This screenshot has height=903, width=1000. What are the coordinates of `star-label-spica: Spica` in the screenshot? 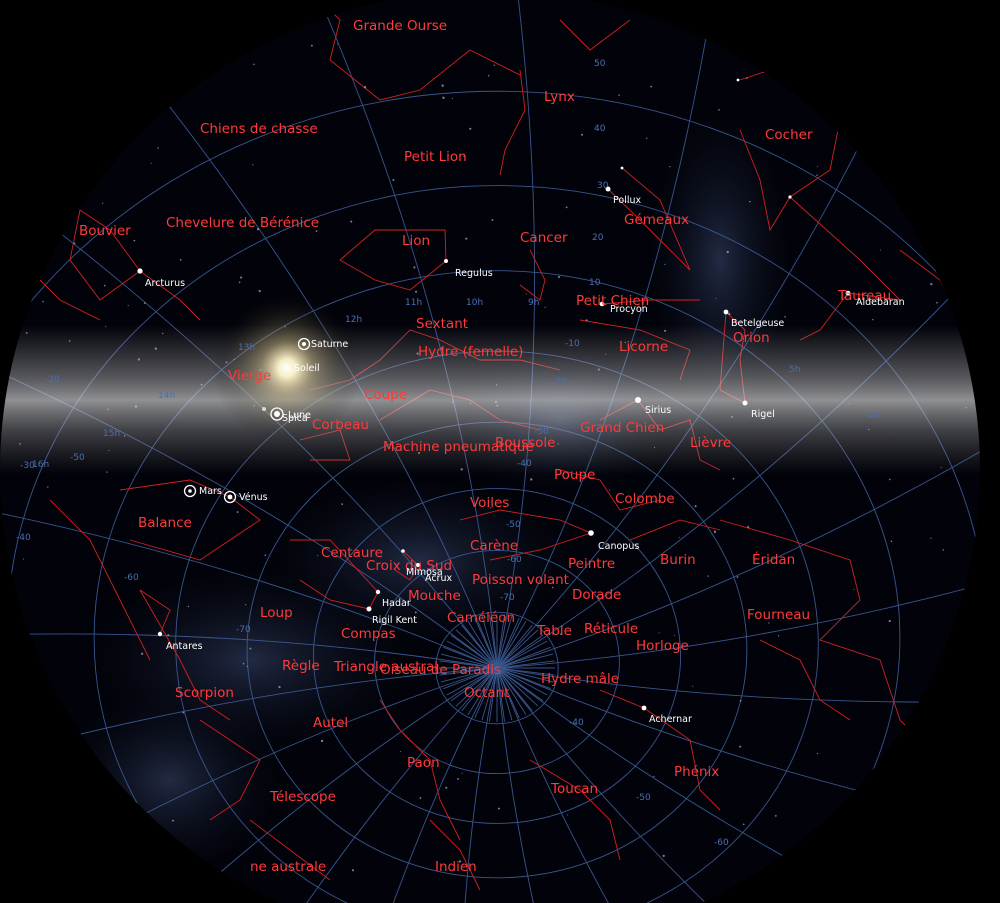 It's located at (295, 418).